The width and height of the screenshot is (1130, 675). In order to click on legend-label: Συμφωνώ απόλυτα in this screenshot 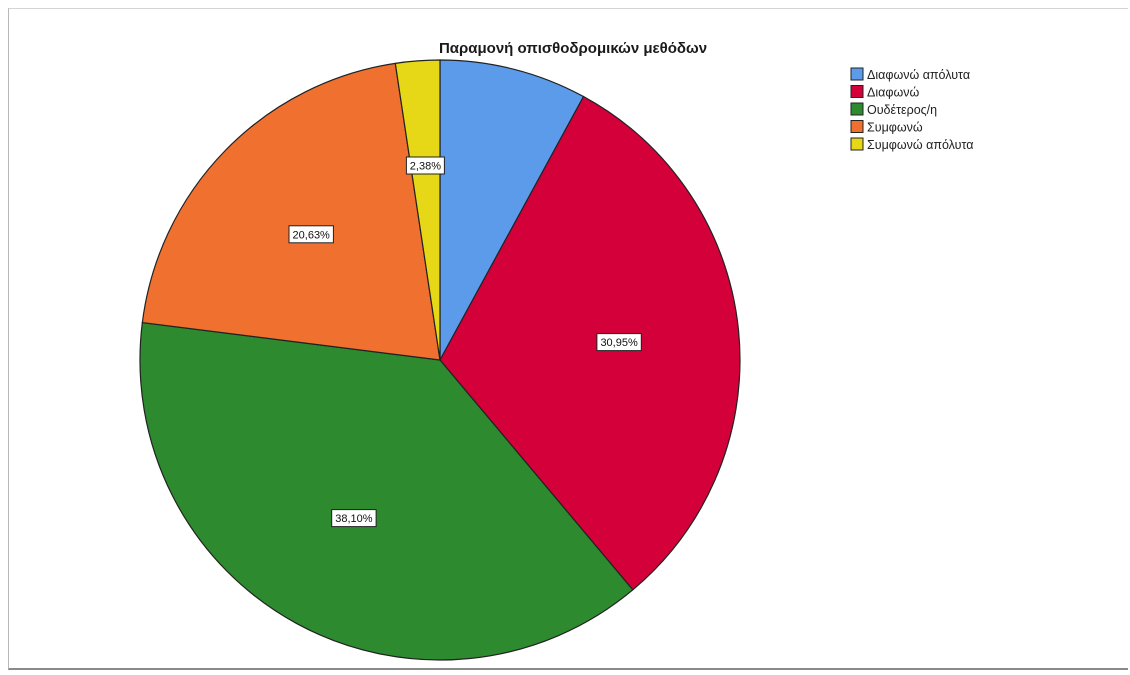, I will do `click(920, 145)`.